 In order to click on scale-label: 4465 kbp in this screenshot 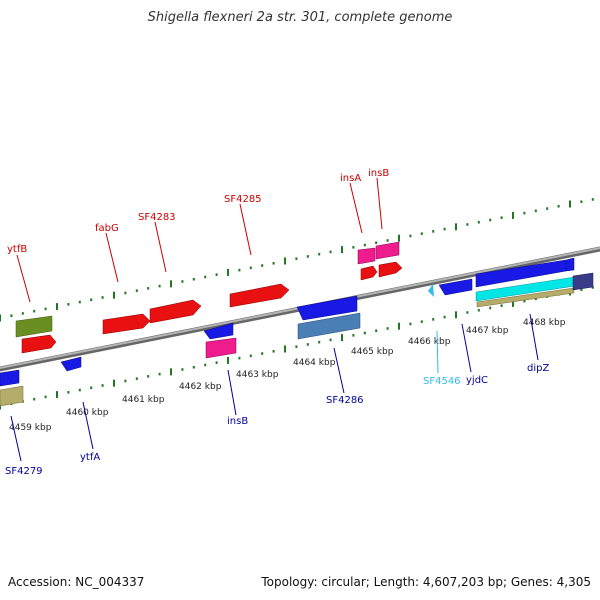, I will do `click(372, 352)`.